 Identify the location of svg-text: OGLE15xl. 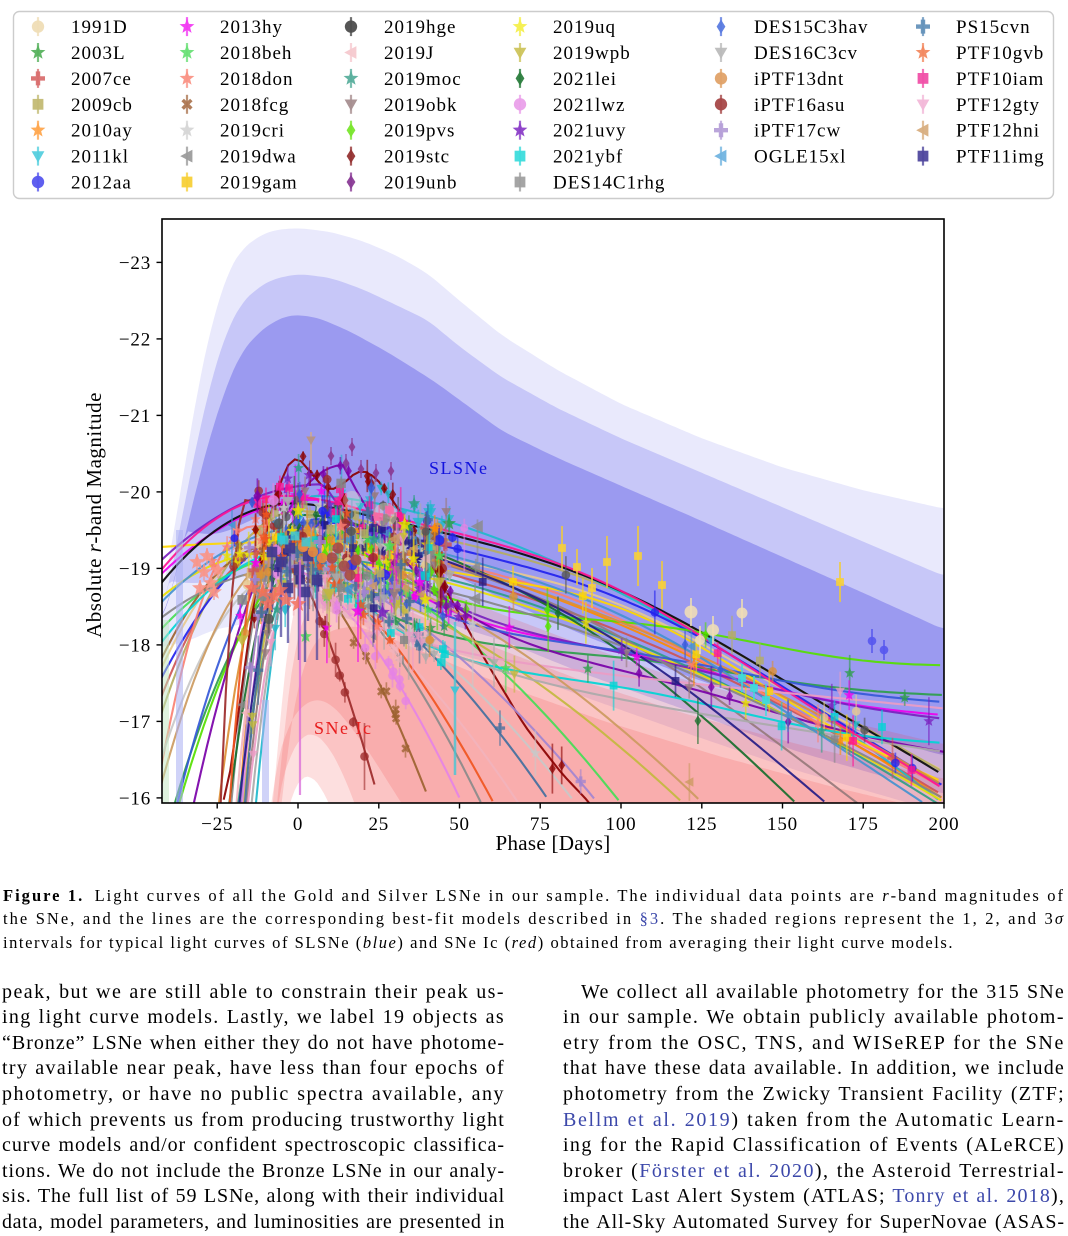
(800, 157).